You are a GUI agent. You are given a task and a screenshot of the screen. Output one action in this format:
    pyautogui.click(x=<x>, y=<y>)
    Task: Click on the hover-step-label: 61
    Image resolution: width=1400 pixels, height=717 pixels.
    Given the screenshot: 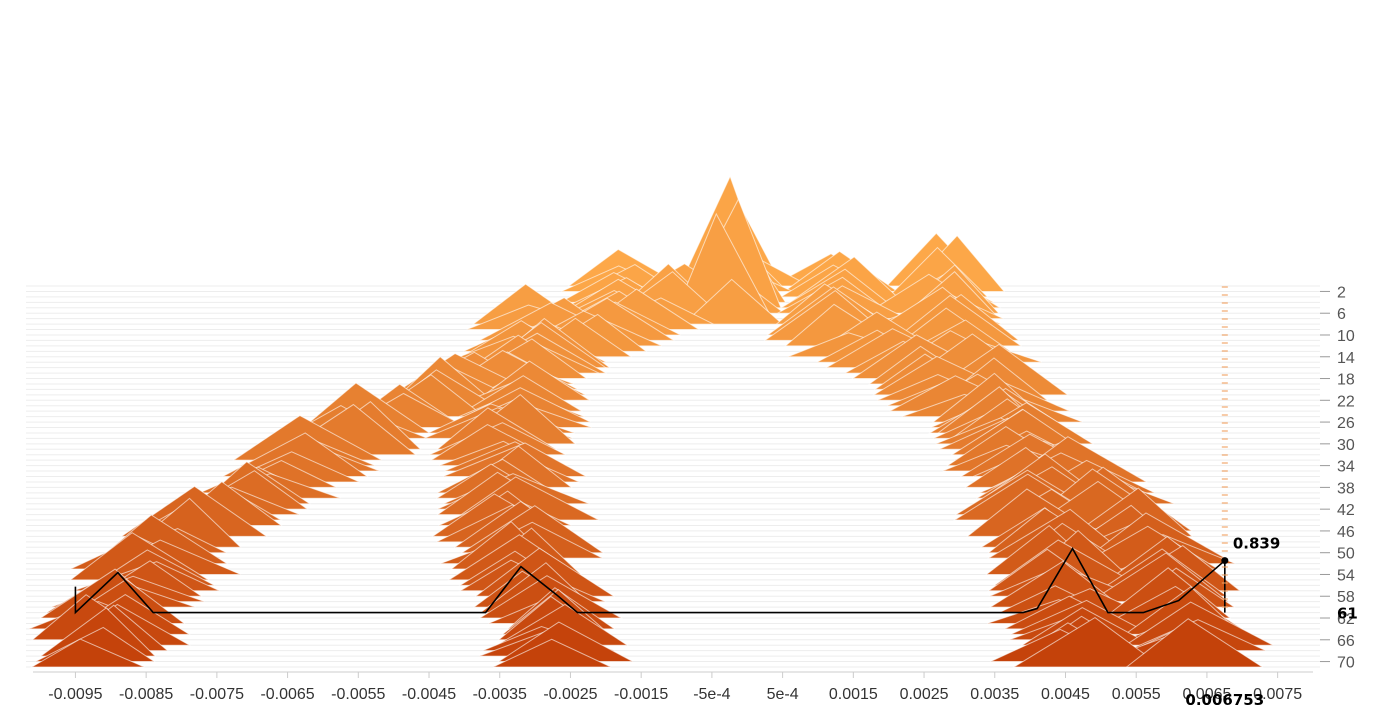 What is the action you would take?
    pyautogui.click(x=1347, y=614)
    